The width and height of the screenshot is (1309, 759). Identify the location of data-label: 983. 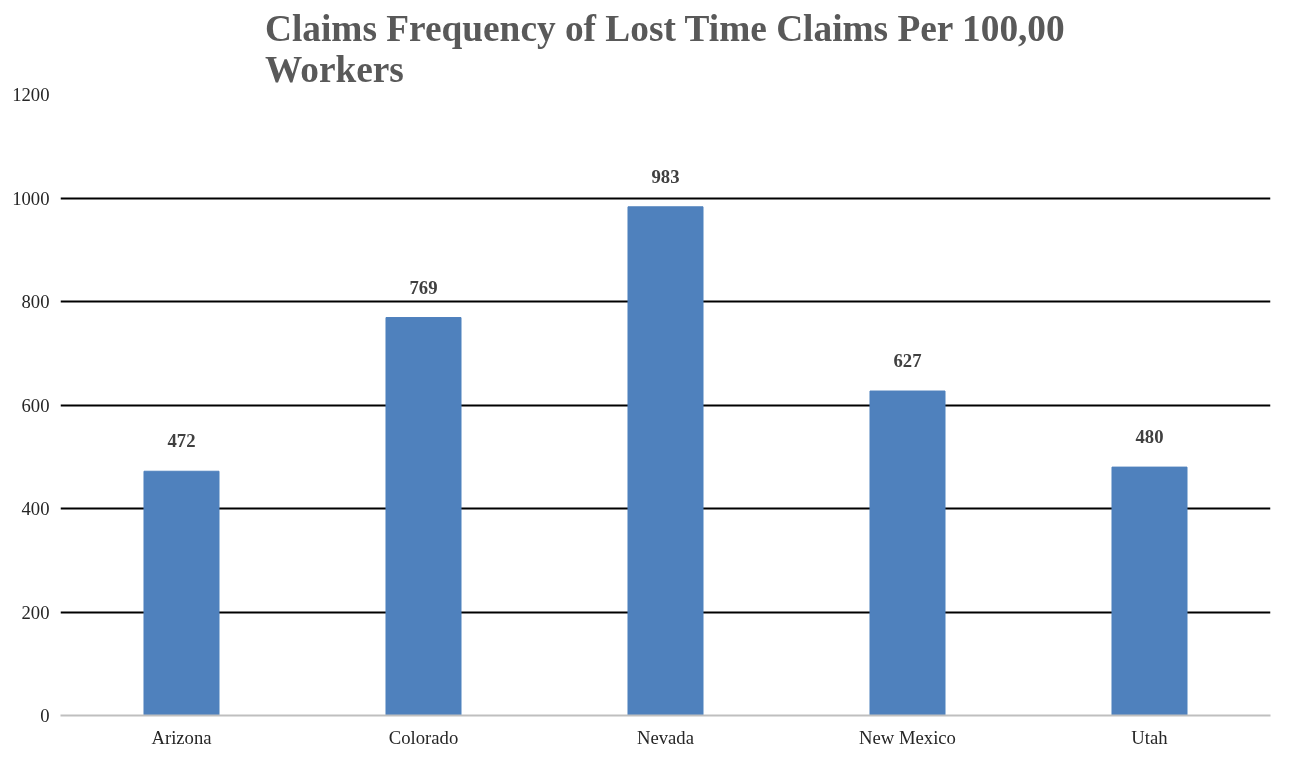
(665, 176).